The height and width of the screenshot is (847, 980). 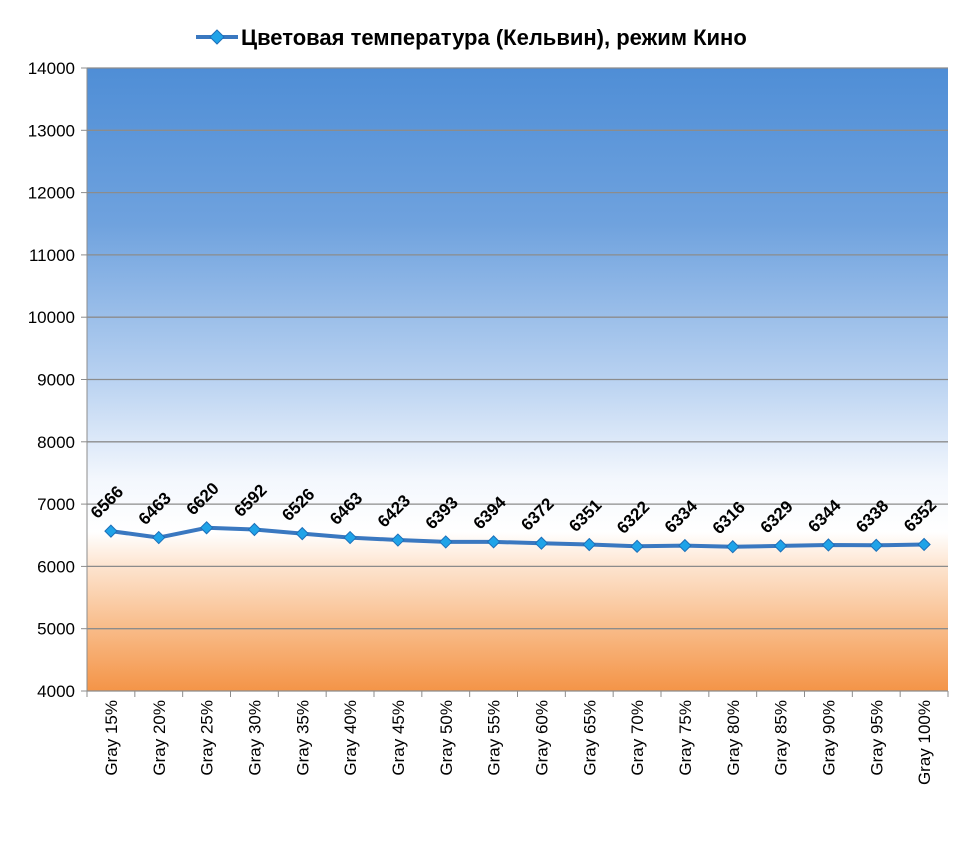 What do you see at coordinates (52, 255) in the screenshot?
I see `y-tick-label: 11000` at bounding box center [52, 255].